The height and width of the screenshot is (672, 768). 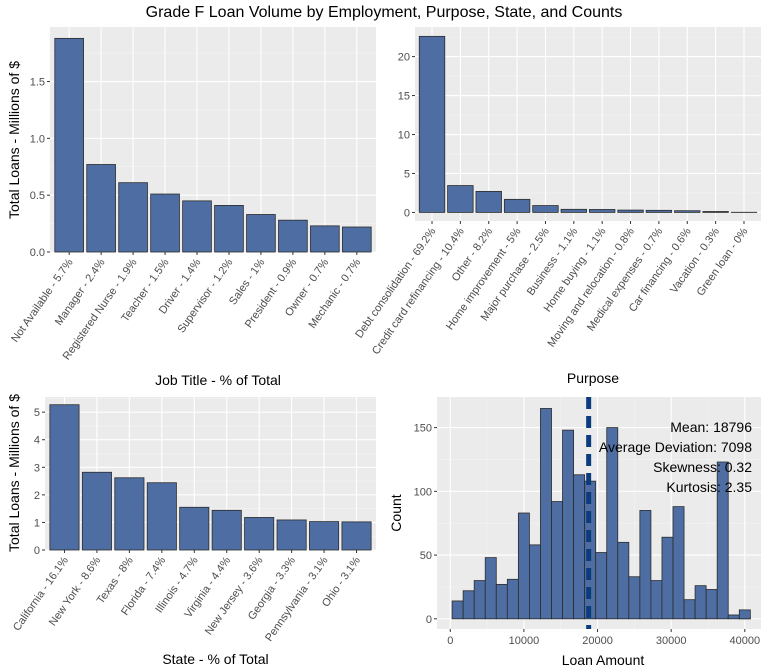 I want to click on y-tick-label: 2, so click(x=37, y=496).